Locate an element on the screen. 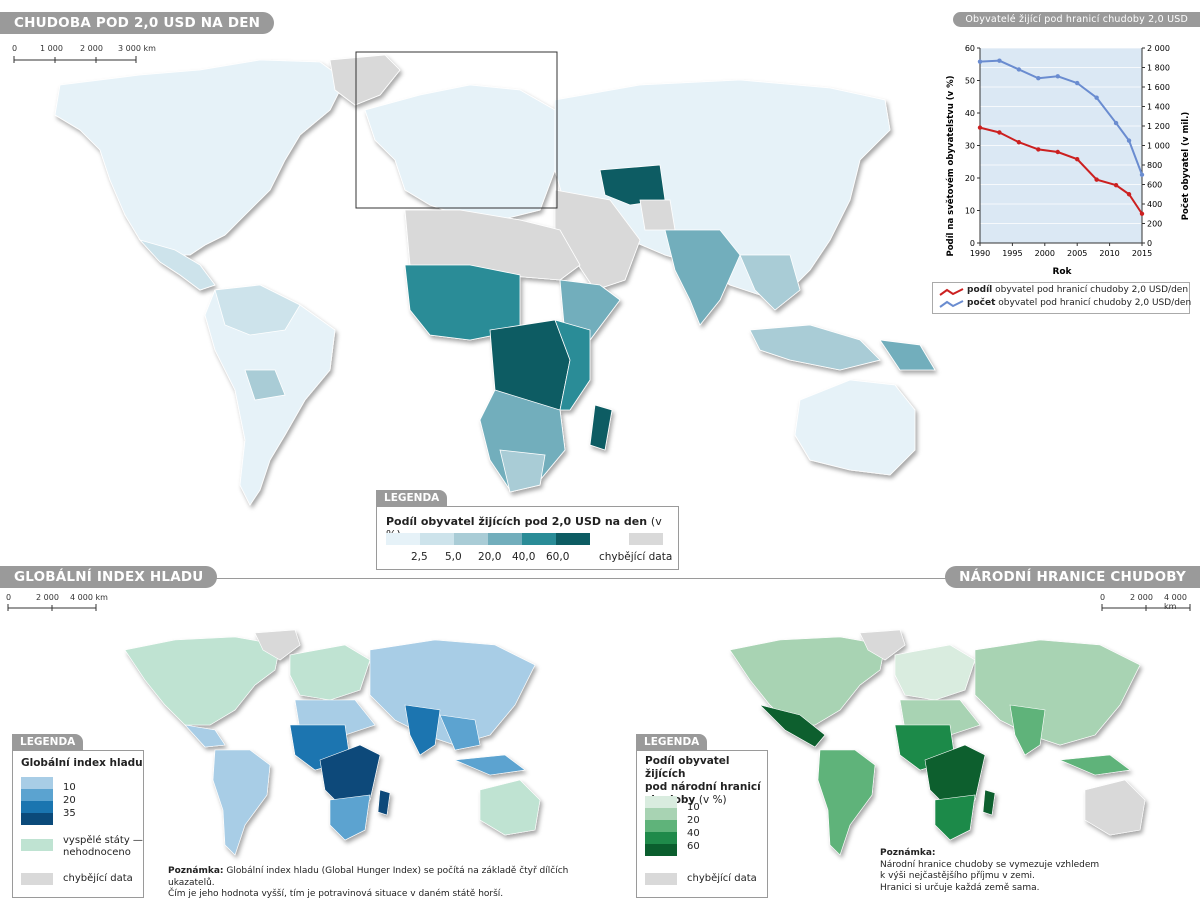 This screenshot has height=905, width=1200. hunger-scale-2000: 2 000 is located at coordinates (47, 597).